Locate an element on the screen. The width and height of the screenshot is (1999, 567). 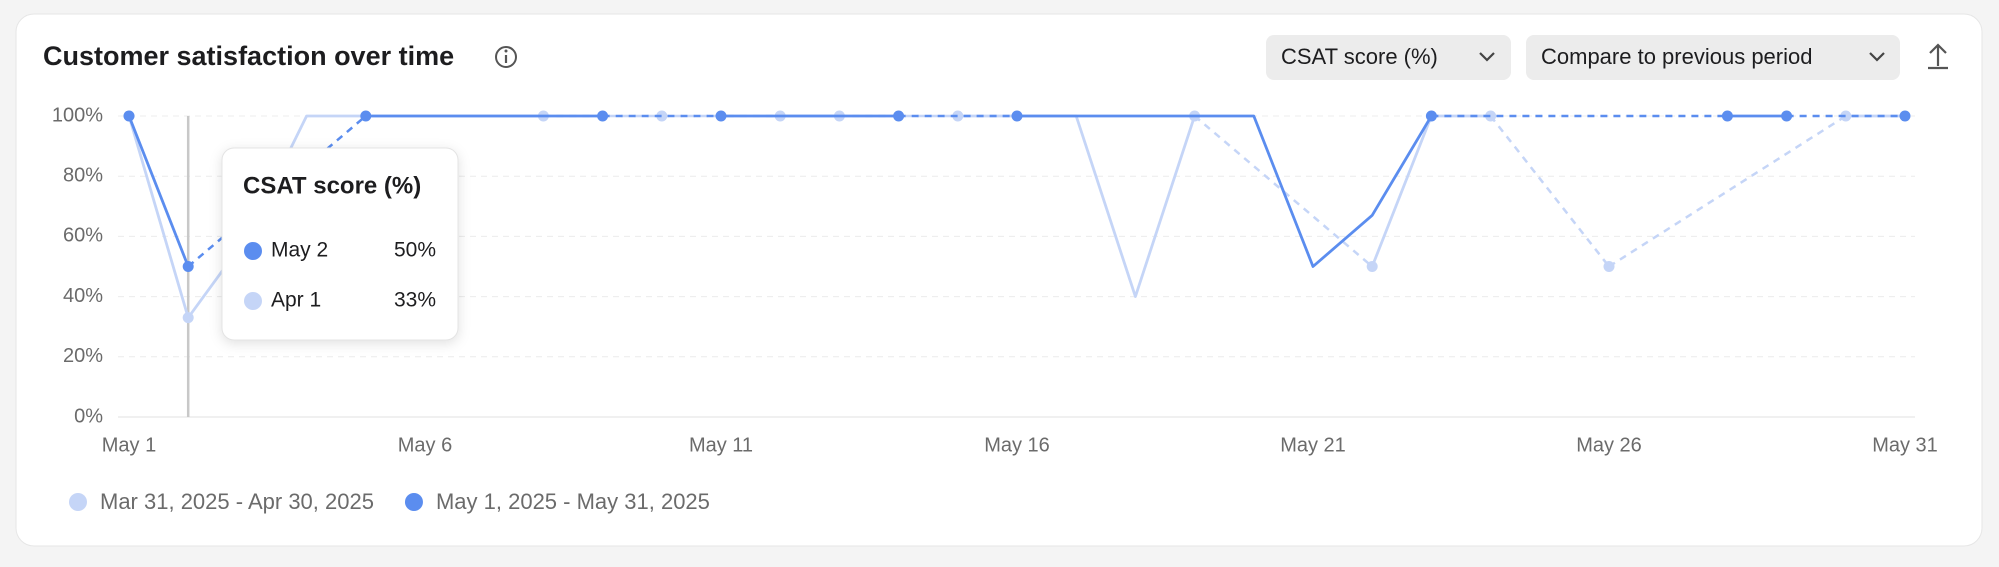
export-button is located at coordinates (1938, 56).